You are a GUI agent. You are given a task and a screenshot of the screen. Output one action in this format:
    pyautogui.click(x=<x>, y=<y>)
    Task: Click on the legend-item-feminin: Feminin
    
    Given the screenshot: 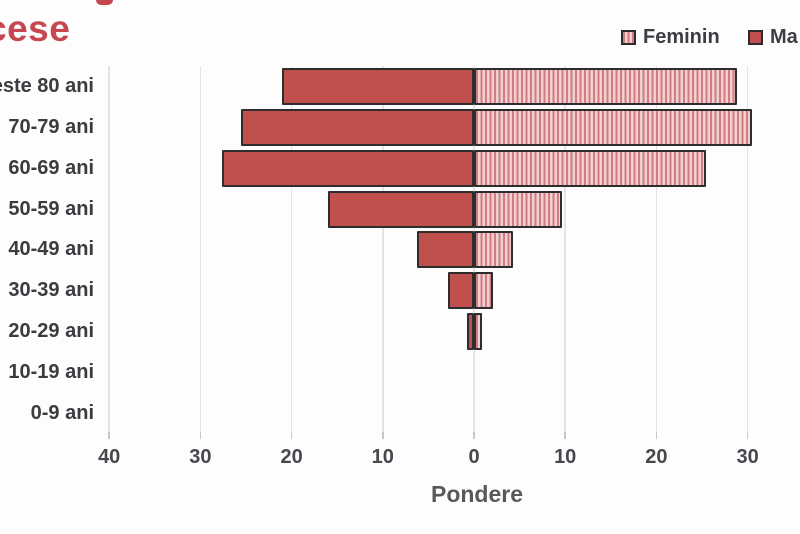 What is the action you would take?
    pyautogui.click(x=670, y=37)
    